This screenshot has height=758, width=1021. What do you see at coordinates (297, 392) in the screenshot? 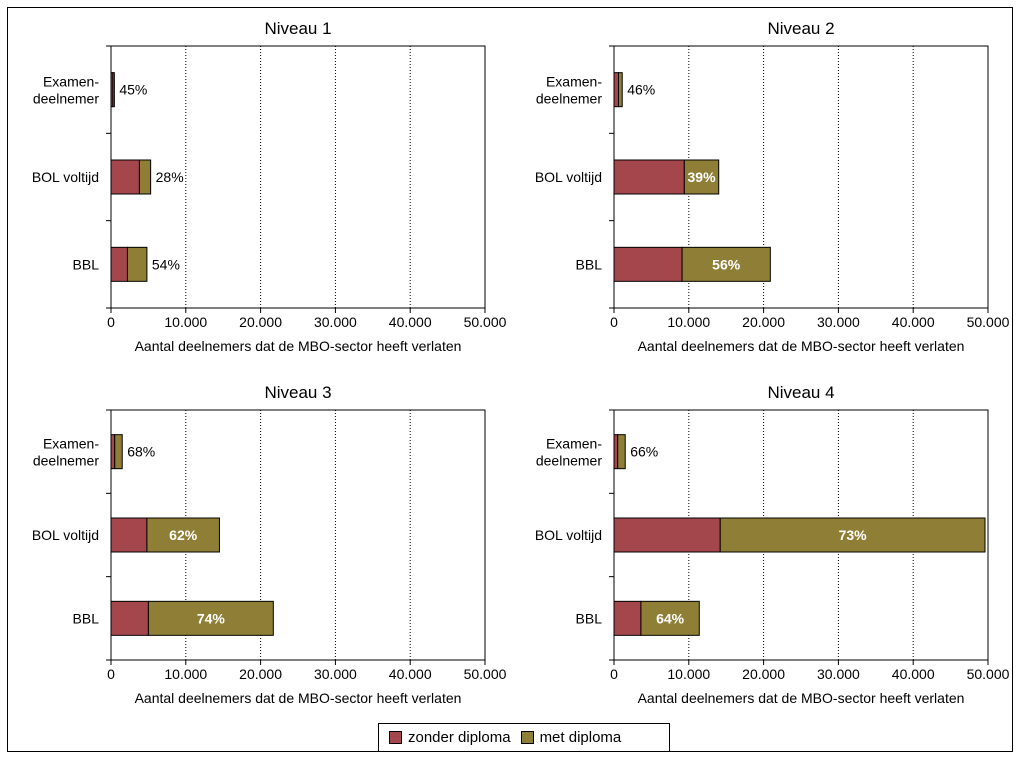
I see `chart-title: Niveau 3` at bounding box center [297, 392].